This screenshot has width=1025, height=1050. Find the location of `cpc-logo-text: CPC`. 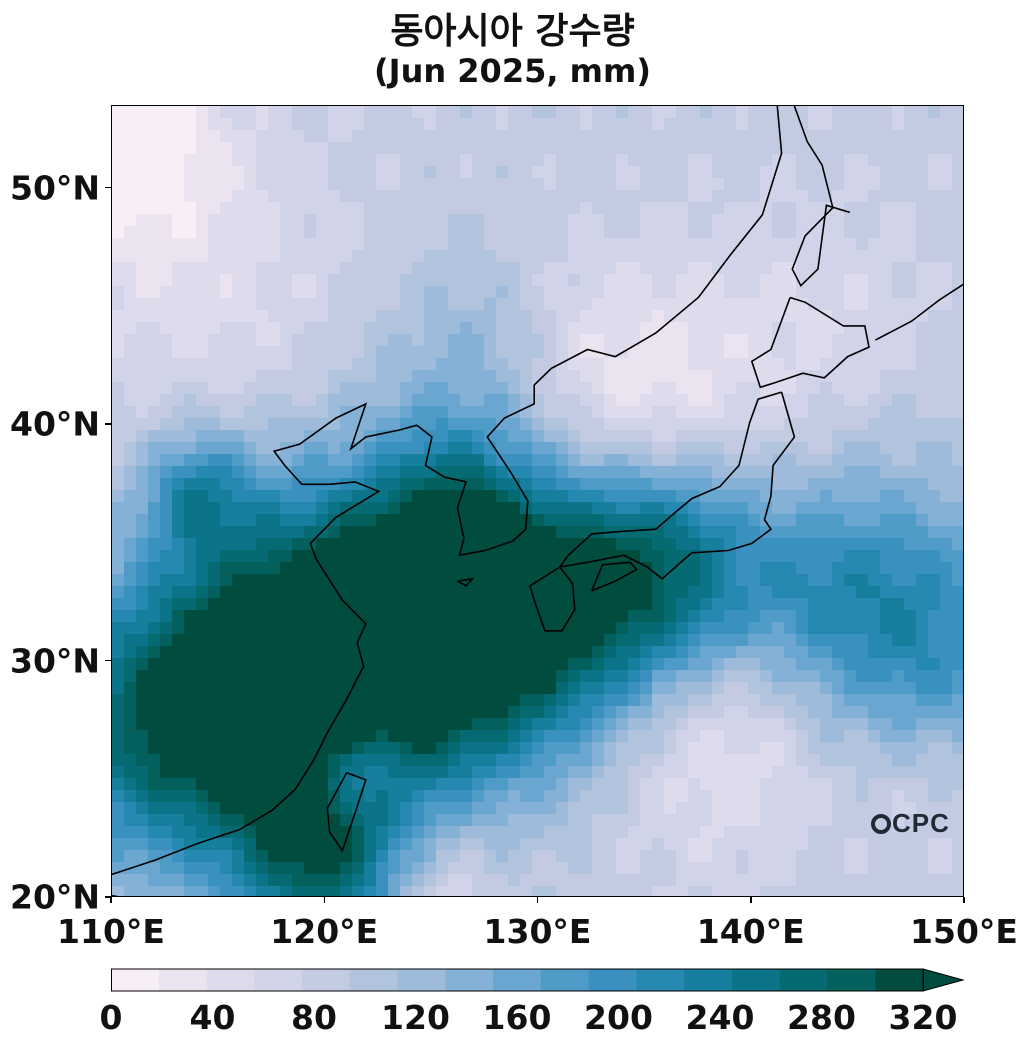

cpc-logo-text: CPC is located at coordinates (921, 823).